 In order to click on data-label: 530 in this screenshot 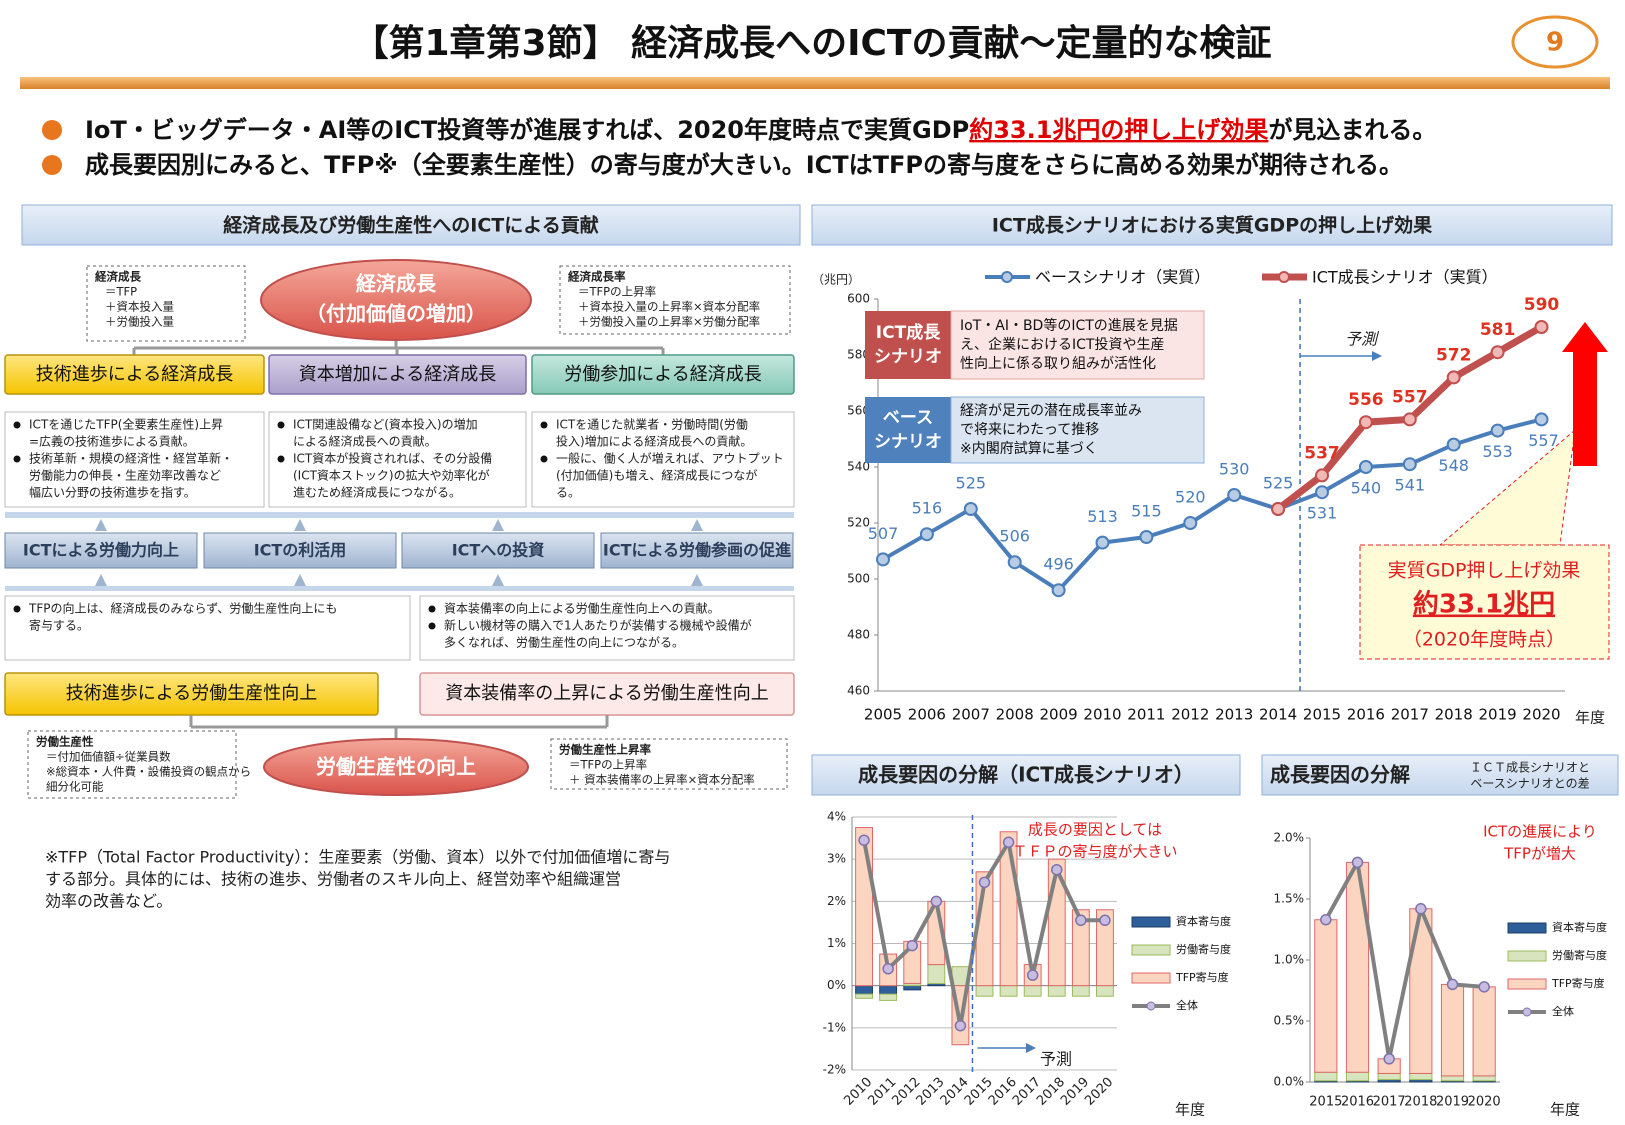, I will do `click(1234, 469)`.